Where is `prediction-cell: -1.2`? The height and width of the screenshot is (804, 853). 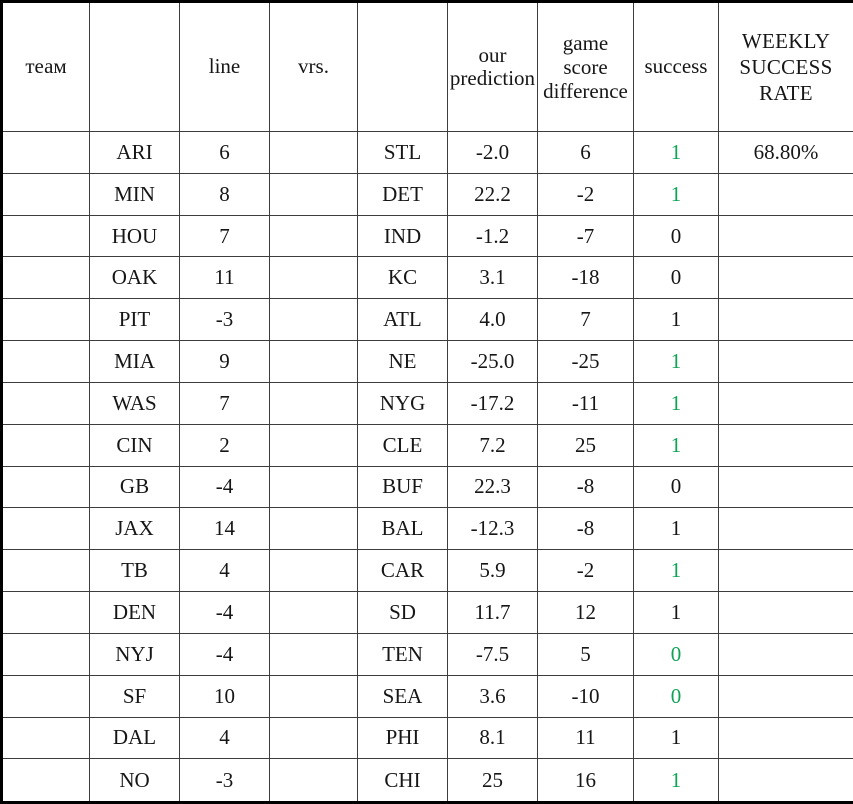
prediction-cell: -1.2 is located at coordinates (492, 236).